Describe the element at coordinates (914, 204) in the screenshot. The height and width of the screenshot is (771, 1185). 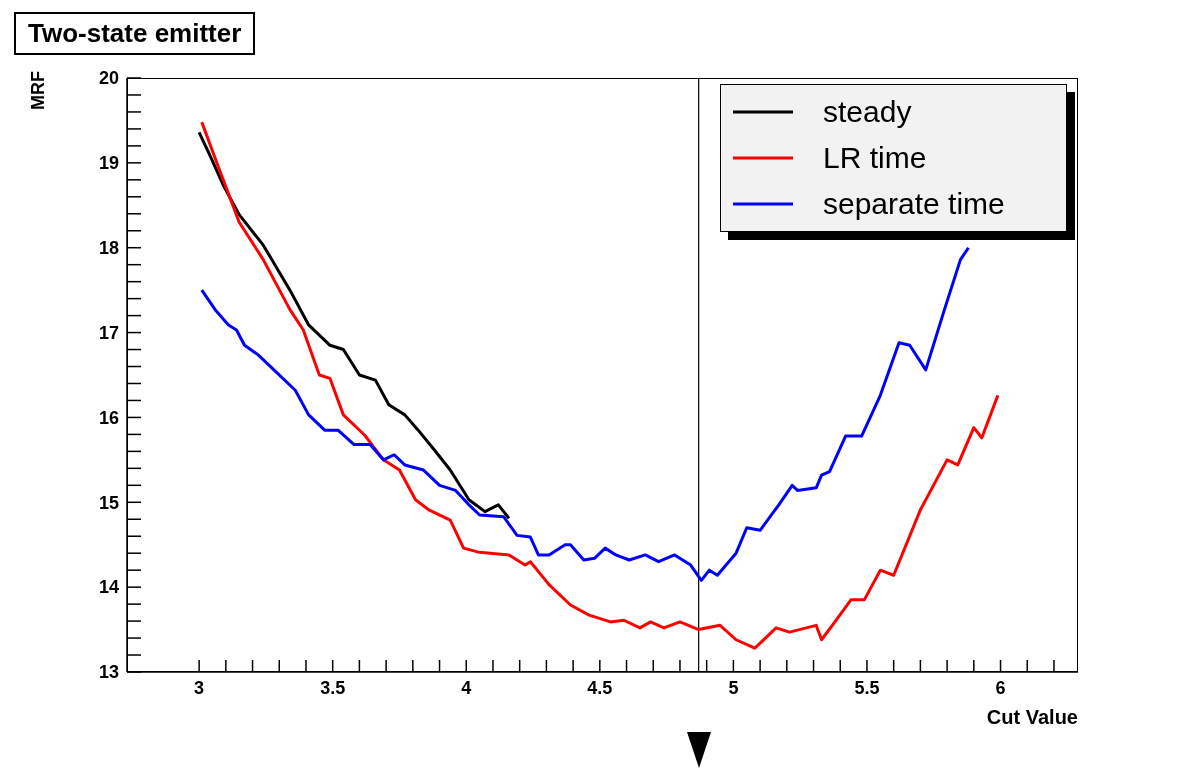
I see `legend-label: separate time` at that location.